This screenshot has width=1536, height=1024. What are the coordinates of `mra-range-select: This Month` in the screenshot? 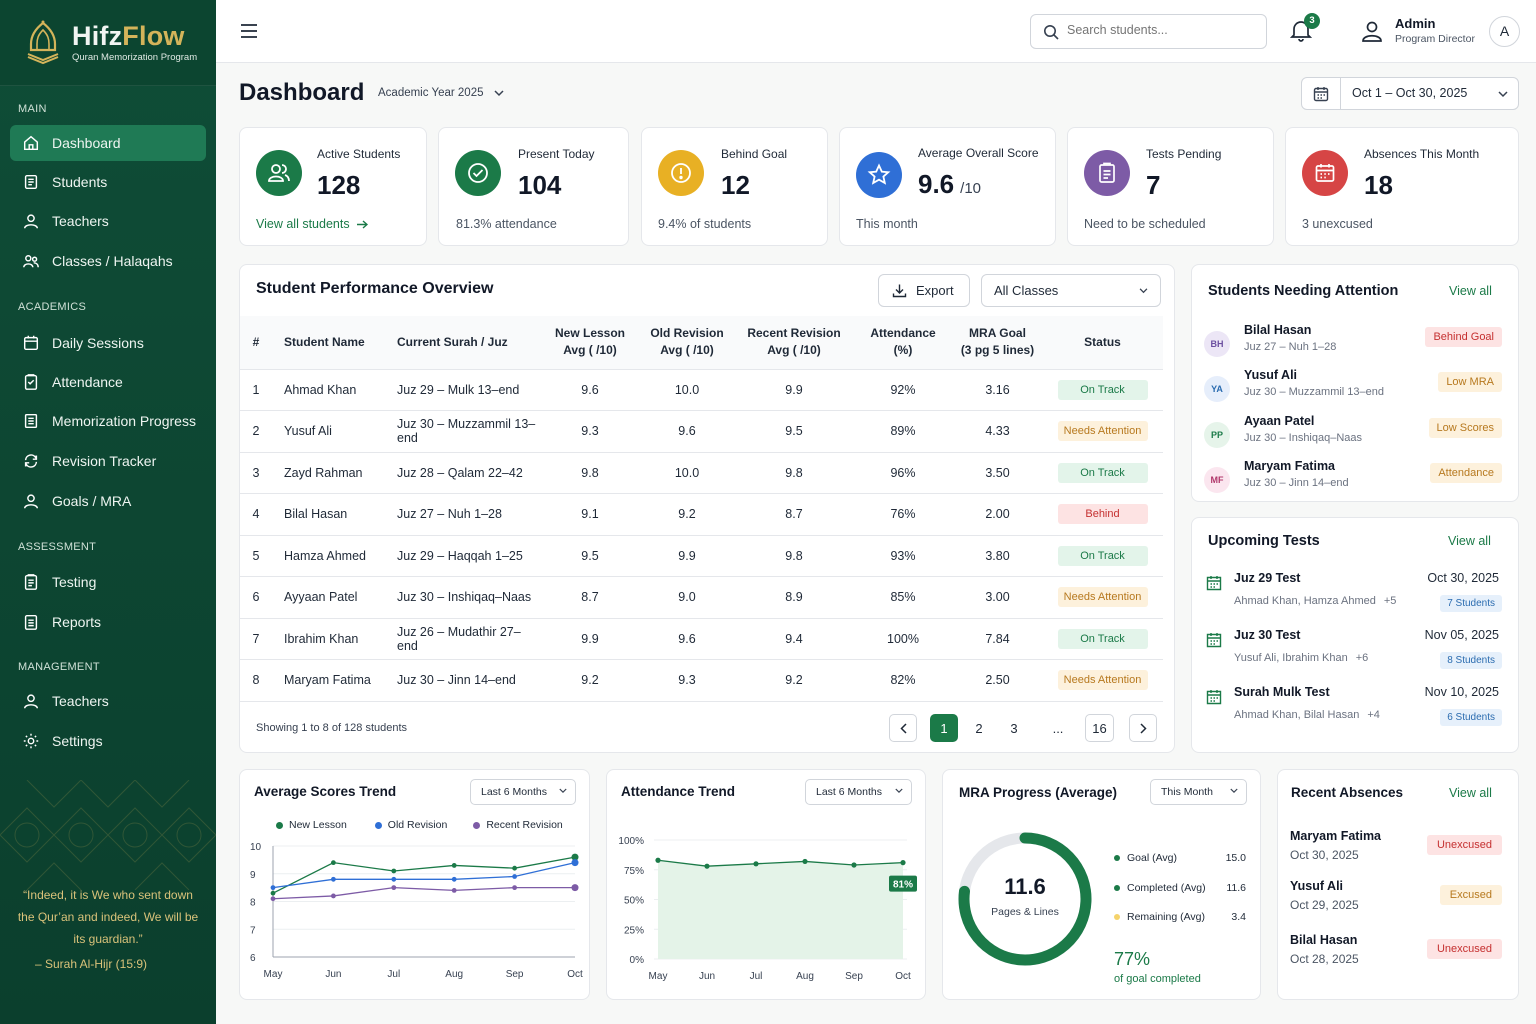 It's located at (1198, 792).